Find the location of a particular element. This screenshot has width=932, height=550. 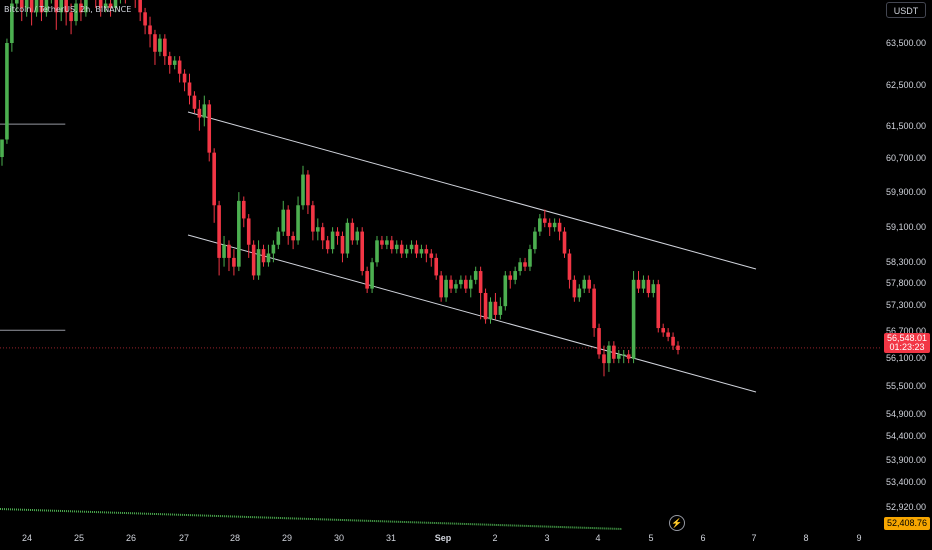

currency-button: USDT is located at coordinates (906, 10).